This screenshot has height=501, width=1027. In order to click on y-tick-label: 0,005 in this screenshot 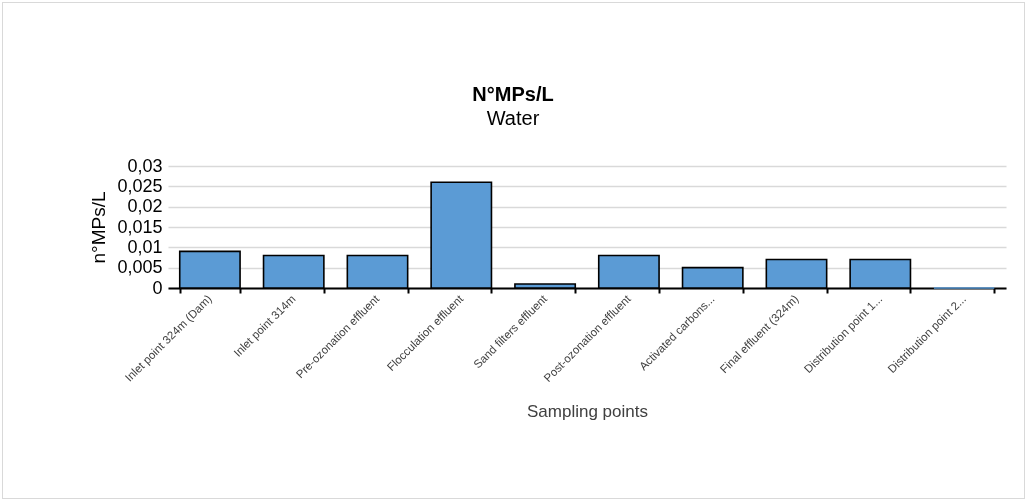, I will do `click(140, 267)`.